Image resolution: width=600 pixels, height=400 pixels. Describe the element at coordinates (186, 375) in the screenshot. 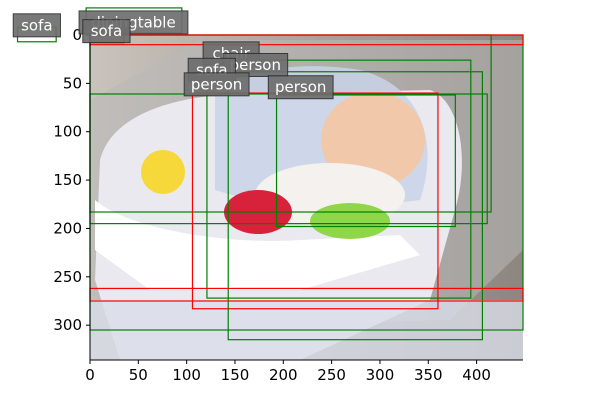

I see `x-tick-label: 100` at that location.